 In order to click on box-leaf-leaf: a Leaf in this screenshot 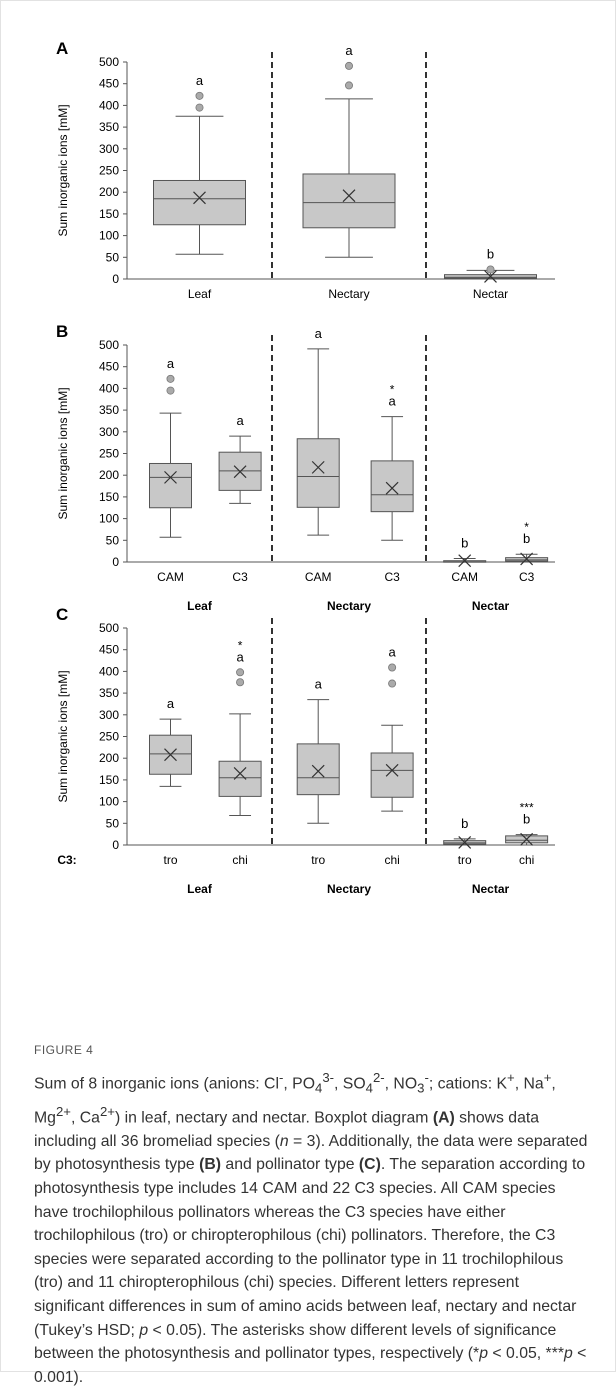, I will do `click(199, 187)`.